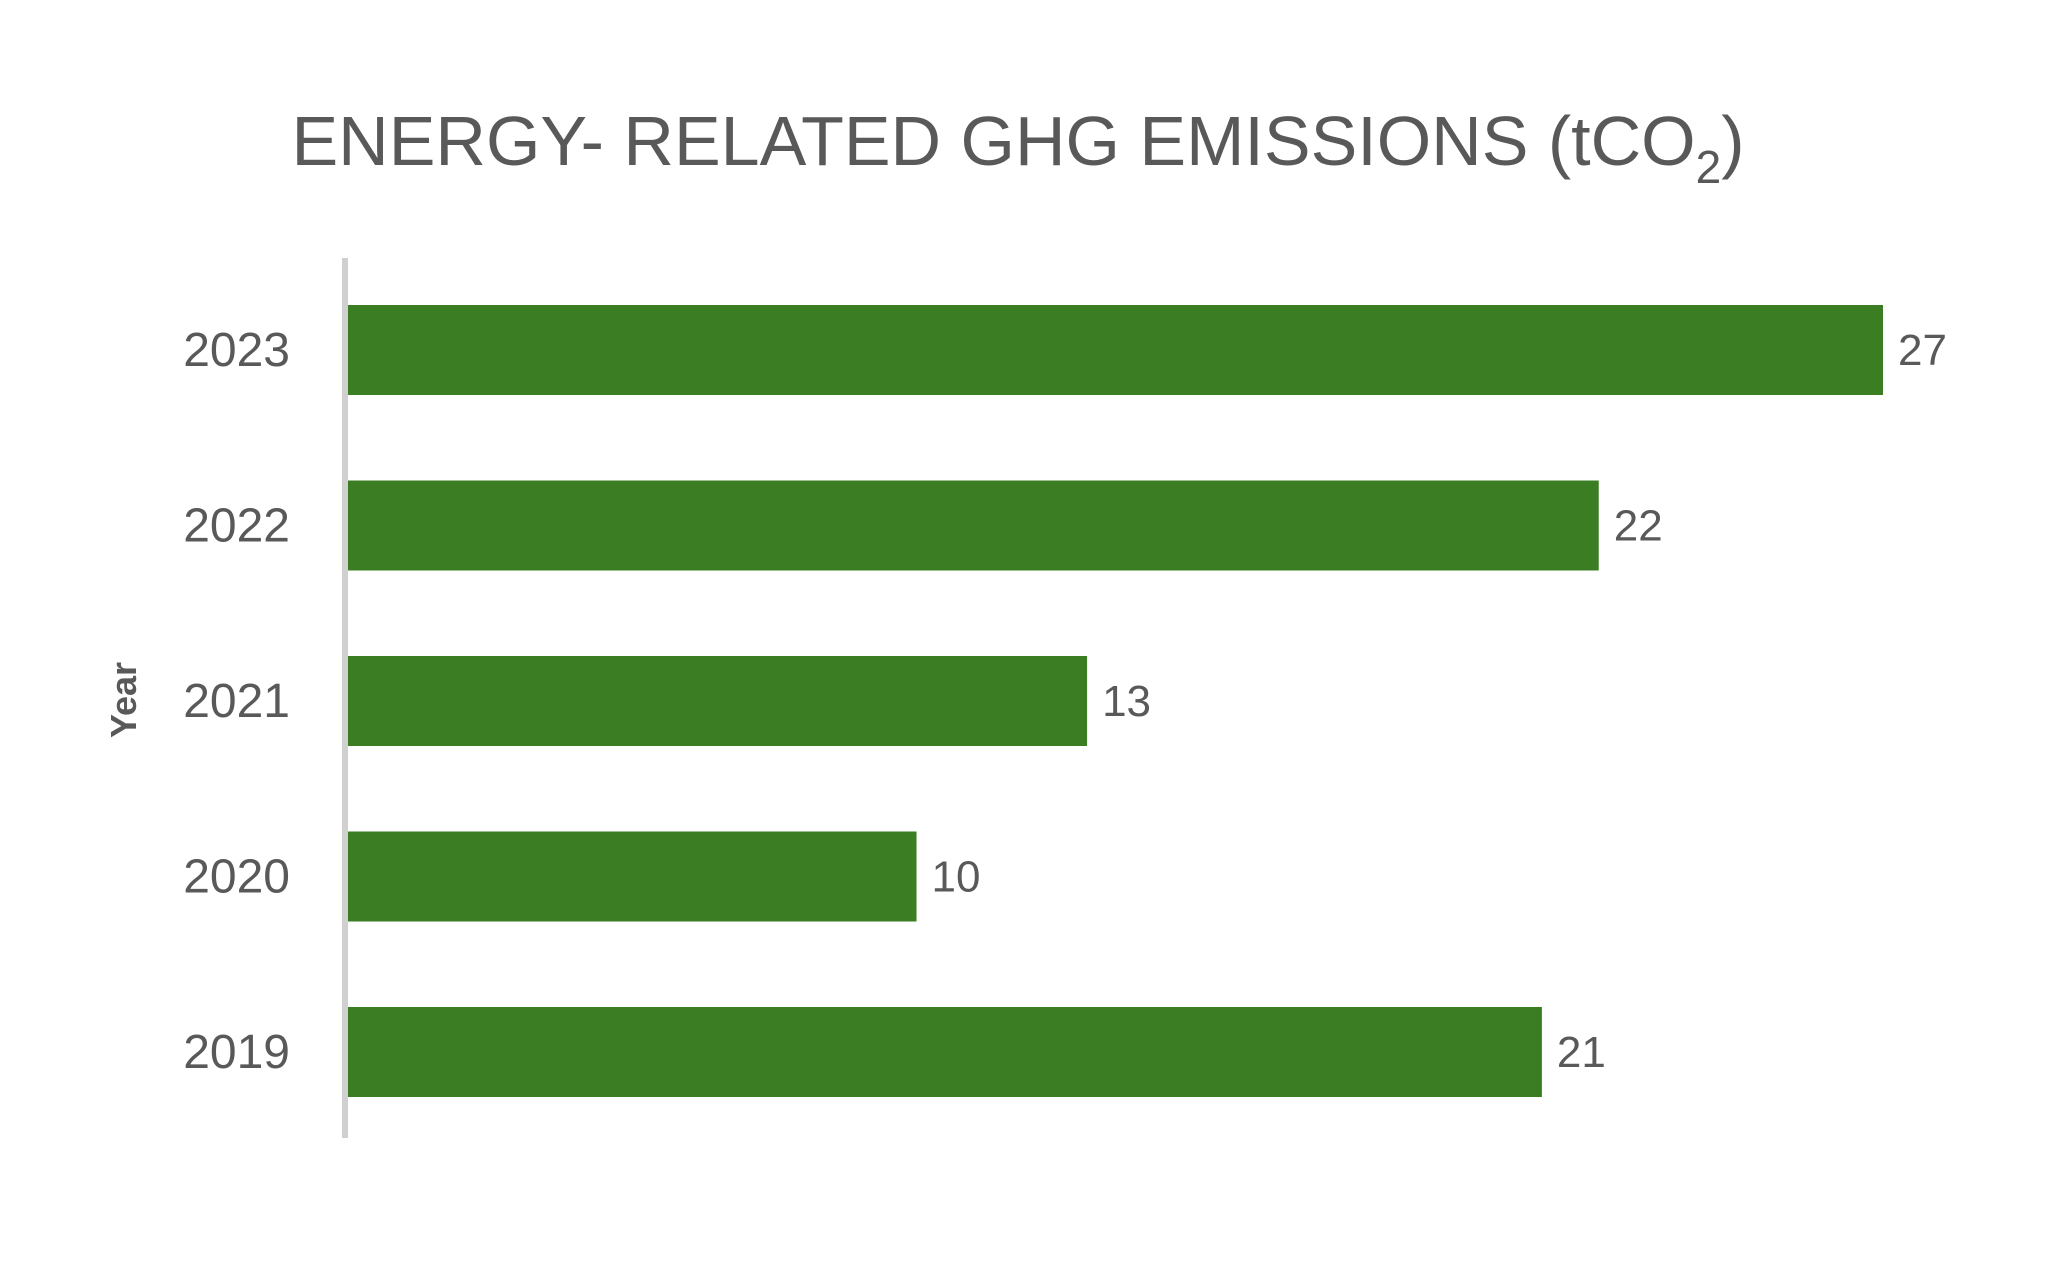 This screenshot has height=1276, width=2048. I want to click on data-label-2019: 21, so click(1581, 1052).